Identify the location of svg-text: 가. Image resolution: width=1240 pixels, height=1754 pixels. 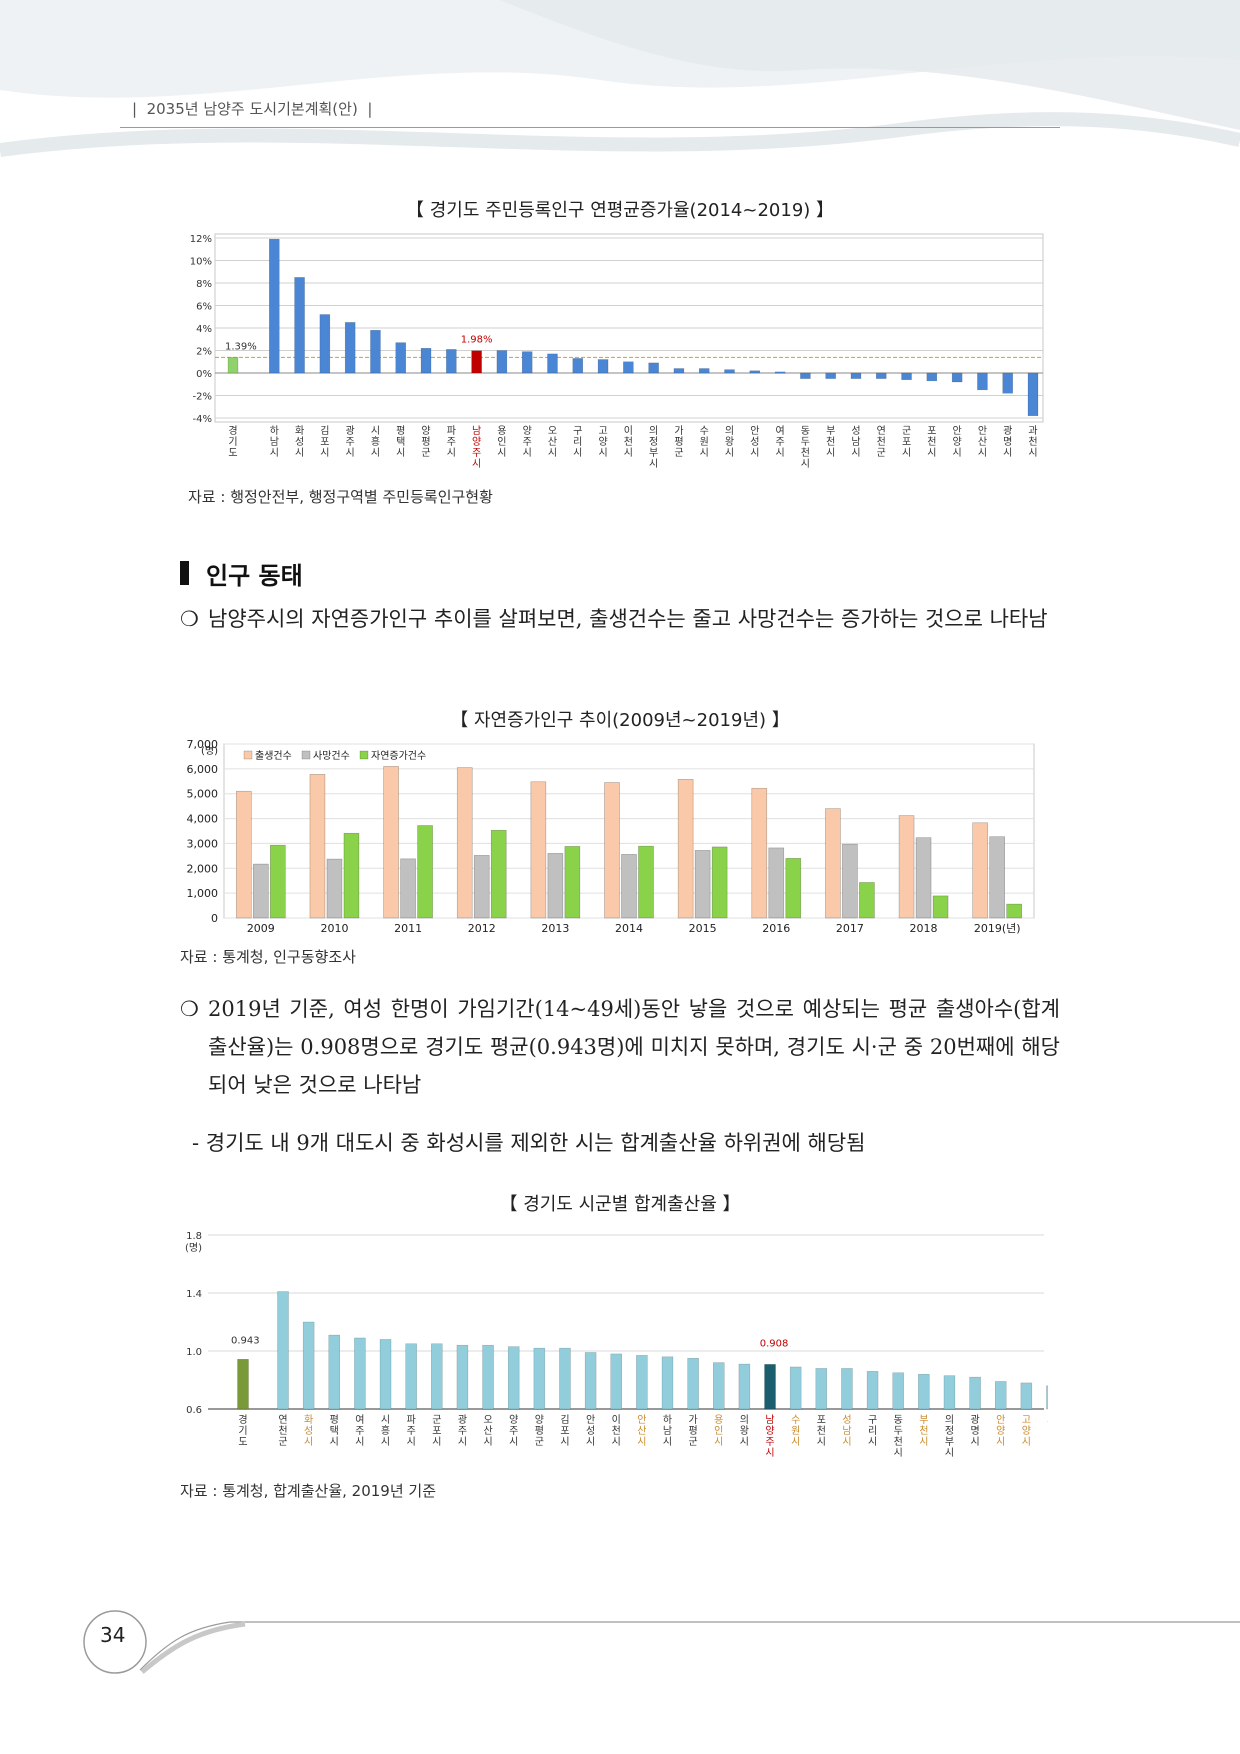
(693, 1420).